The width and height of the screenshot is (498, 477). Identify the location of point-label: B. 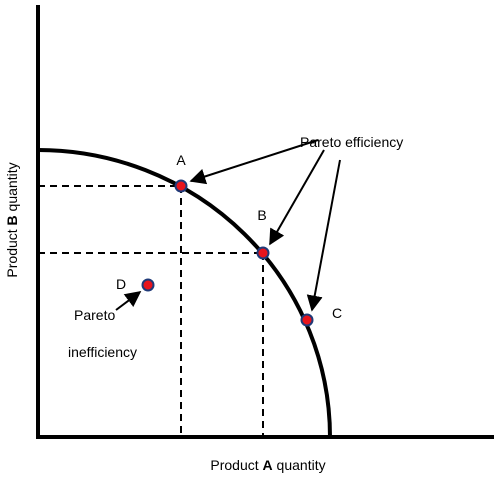
(261, 215).